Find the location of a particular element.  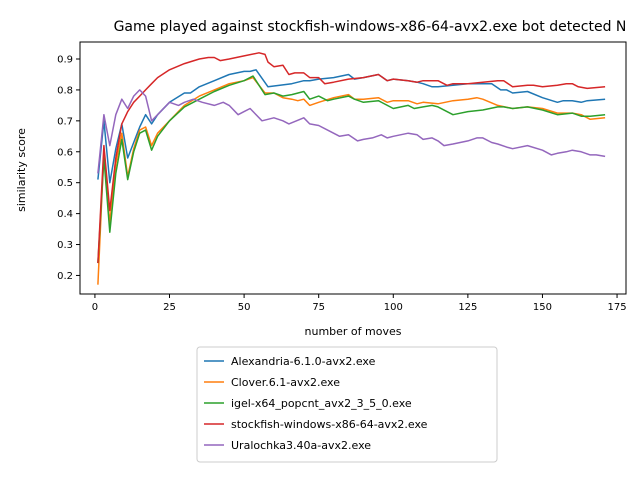

x-tick-label: 175 is located at coordinates (617, 307).